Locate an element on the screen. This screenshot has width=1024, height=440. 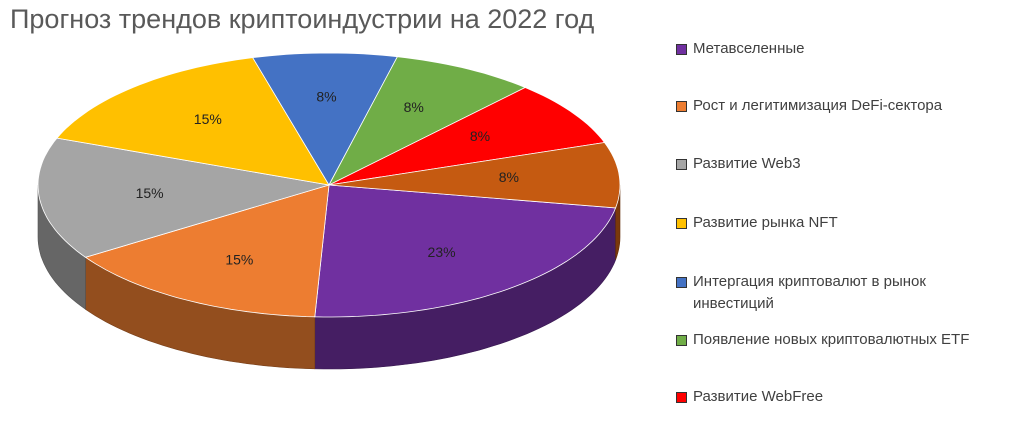
legend-item: Развитие Web3 is located at coordinates (841, 164).